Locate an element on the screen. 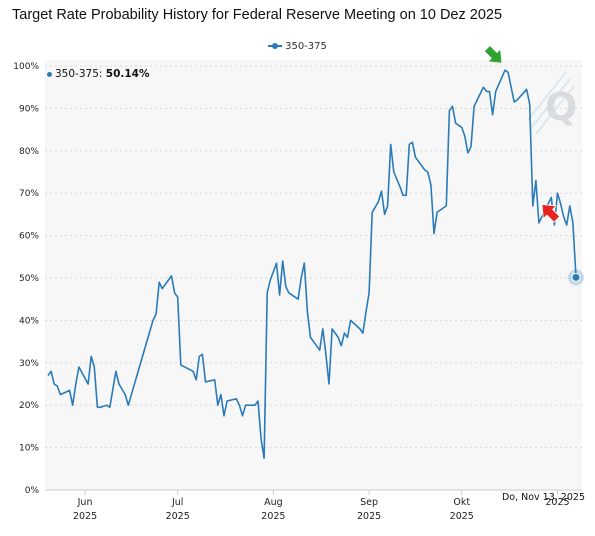 The image size is (595, 536). y-tick-label: 100% is located at coordinates (26, 67).